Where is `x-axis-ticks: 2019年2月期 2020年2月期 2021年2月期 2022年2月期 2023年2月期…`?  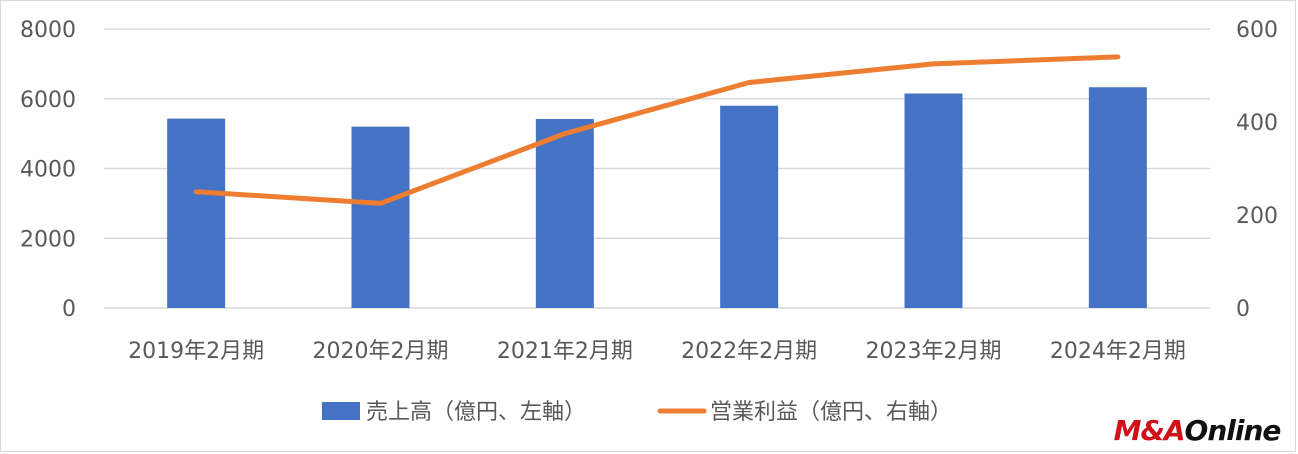 x-axis-ticks: 2019年2月期 2020年2月期 2021年2月期 2022年2月期 2023年2月期… is located at coordinates (657, 351).